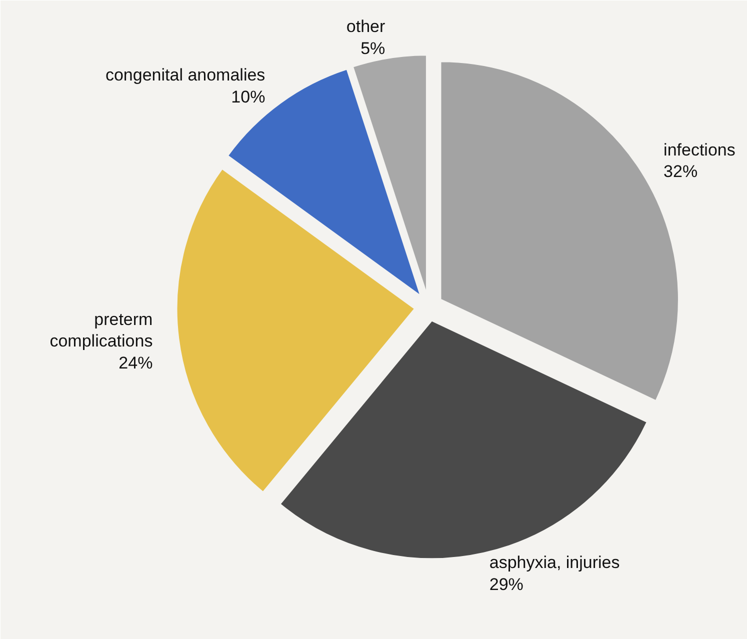 Image resolution: width=747 pixels, height=639 pixels. I want to click on slice-label: congenital anomalies, so click(185, 75).